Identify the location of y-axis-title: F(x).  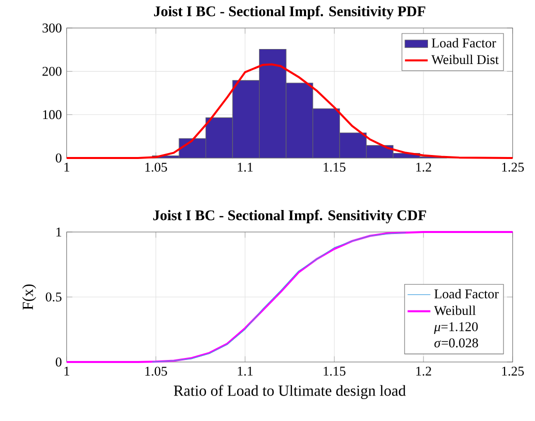
(29, 297).